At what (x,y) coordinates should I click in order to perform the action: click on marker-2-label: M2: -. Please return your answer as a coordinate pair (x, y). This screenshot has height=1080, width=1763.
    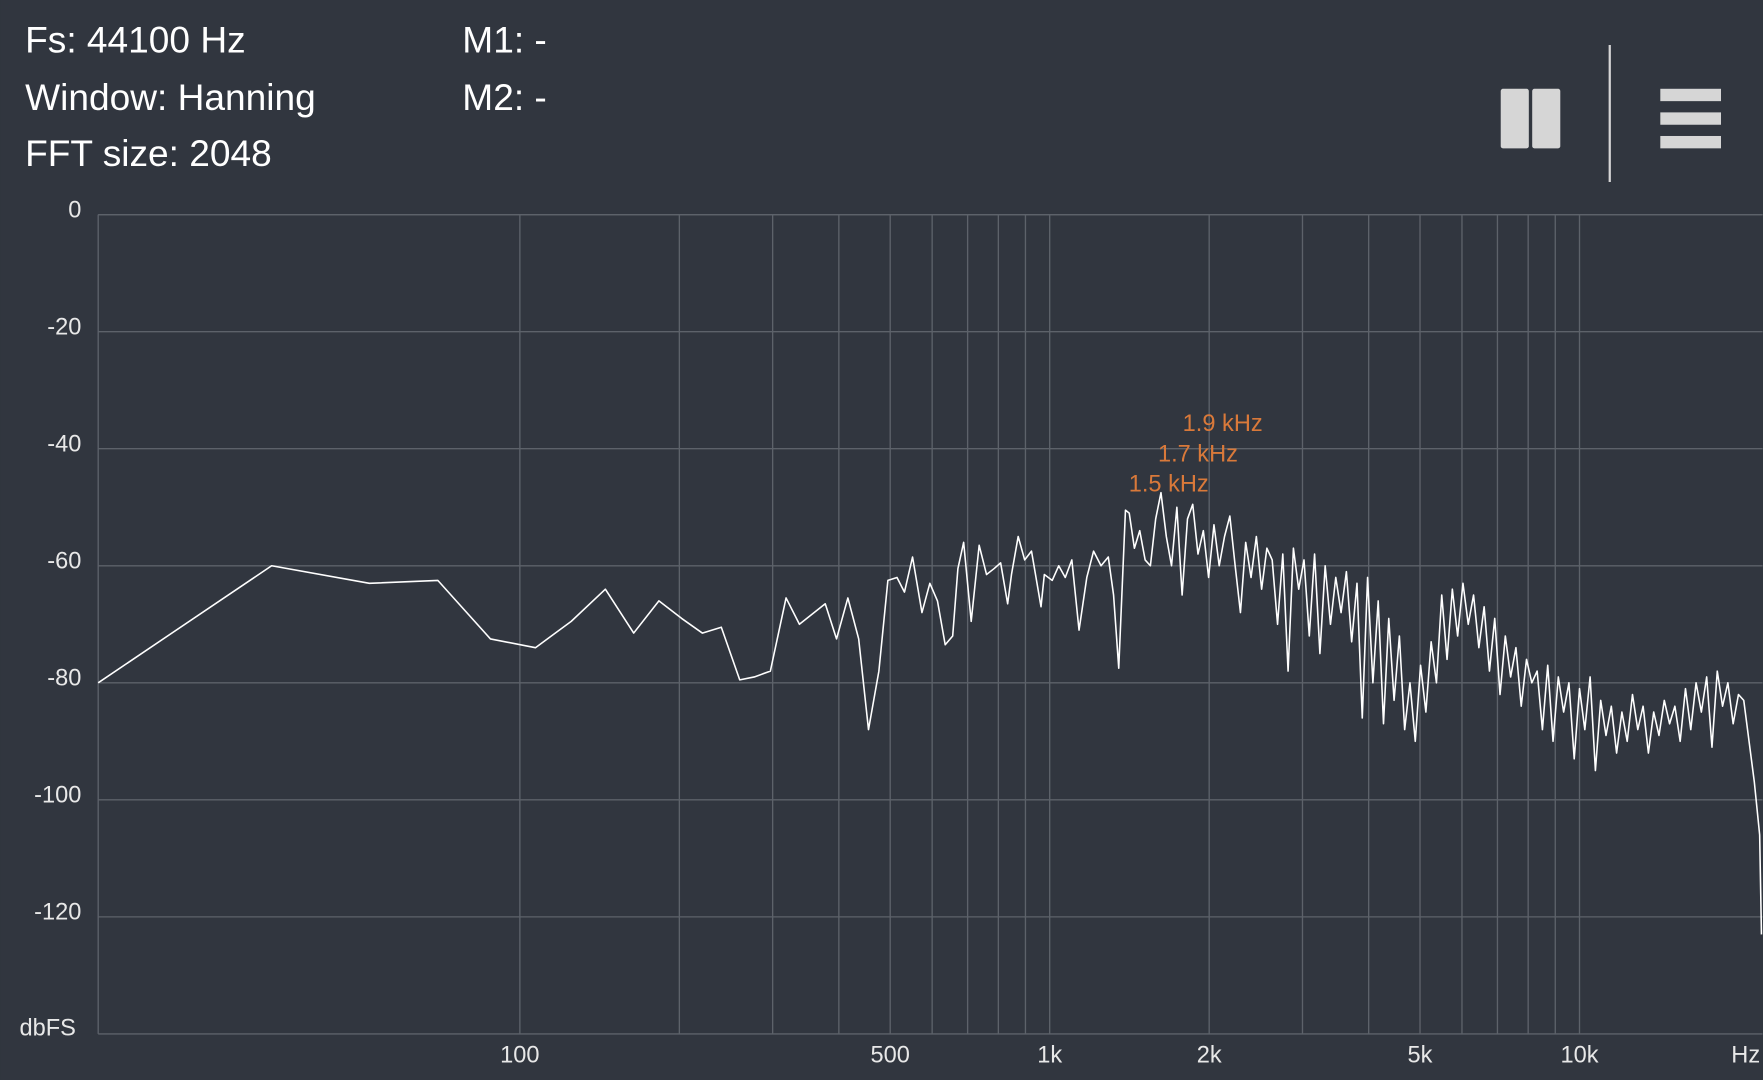
    Looking at the image, I should click on (504, 97).